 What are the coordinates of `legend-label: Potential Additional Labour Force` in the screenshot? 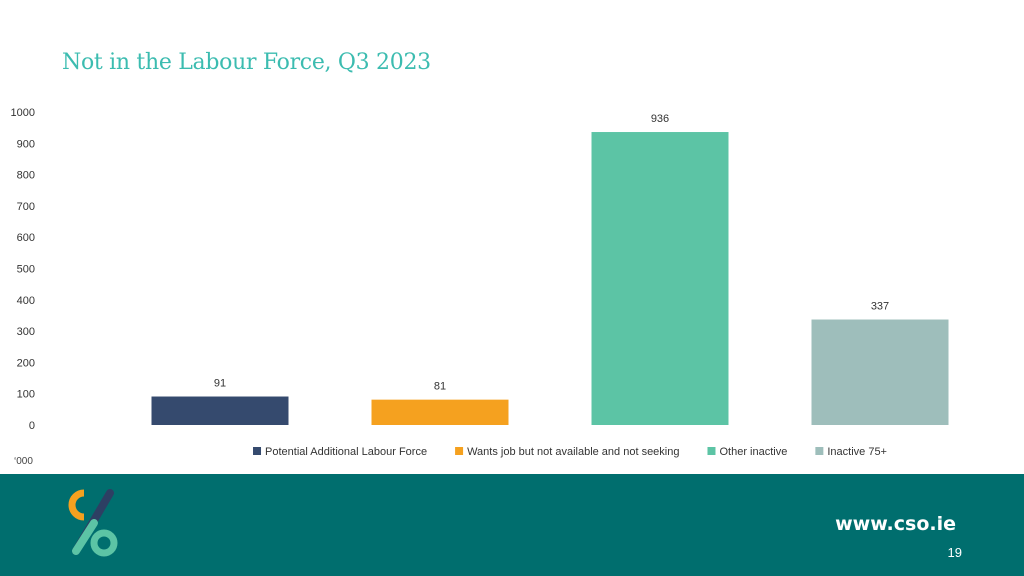 It's located at (346, 452).